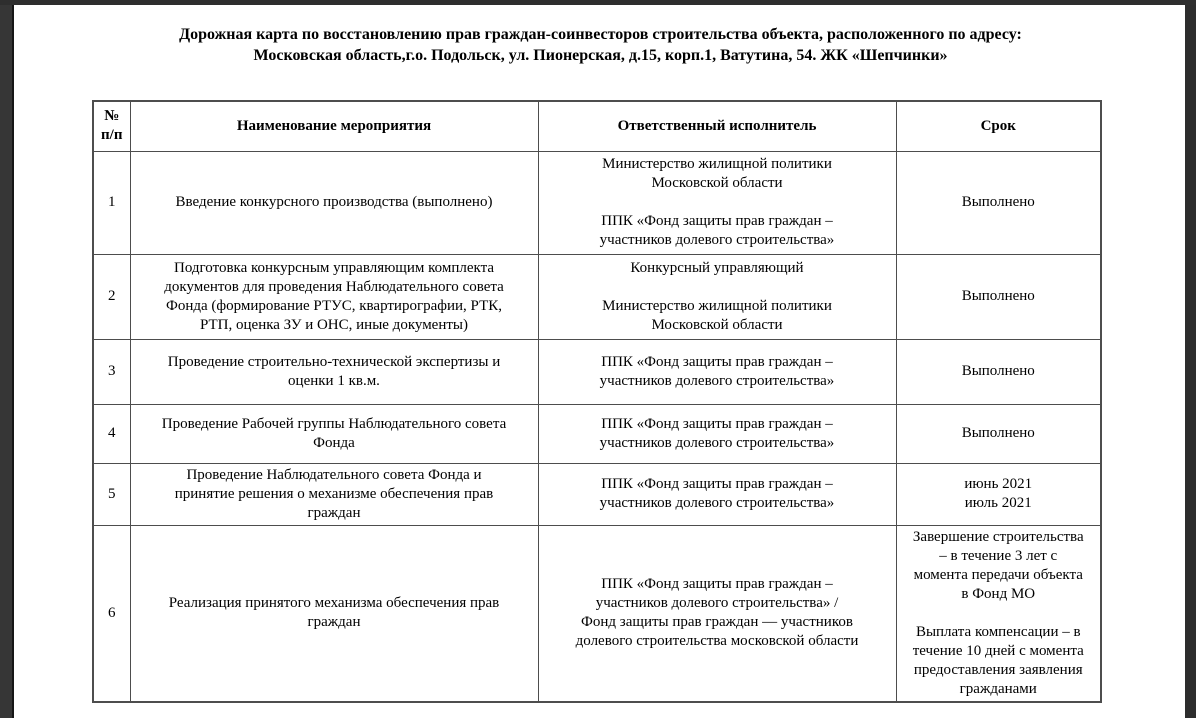  I want to click on cell-num: 3, so click(111, 371).